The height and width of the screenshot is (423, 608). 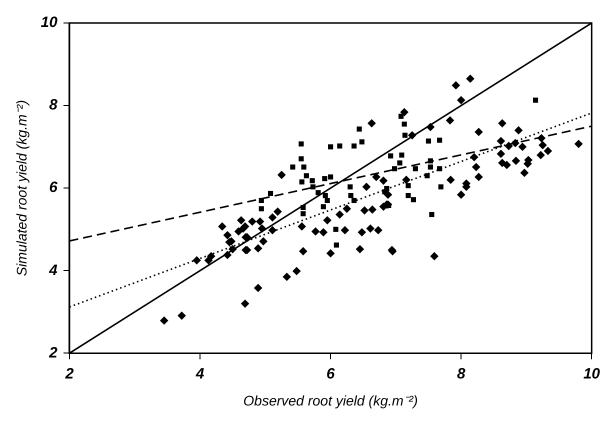 I want to click on x-tick-label: 6, so click(x=331, y=373).